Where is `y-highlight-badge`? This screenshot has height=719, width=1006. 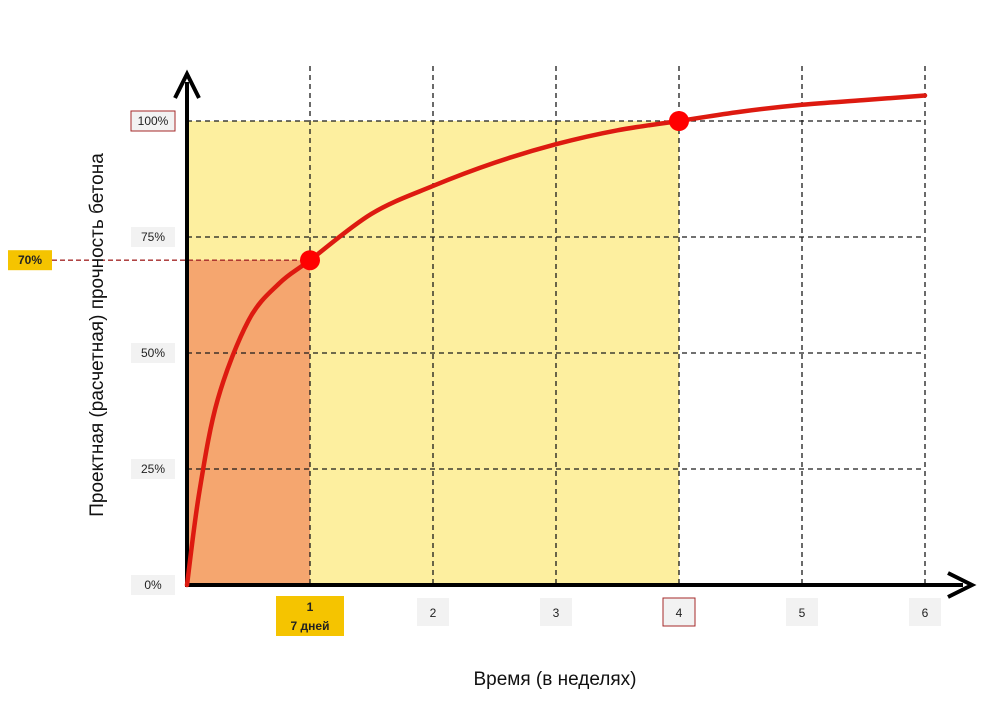
y-highlight-badge is located at coordinates (30, 260).